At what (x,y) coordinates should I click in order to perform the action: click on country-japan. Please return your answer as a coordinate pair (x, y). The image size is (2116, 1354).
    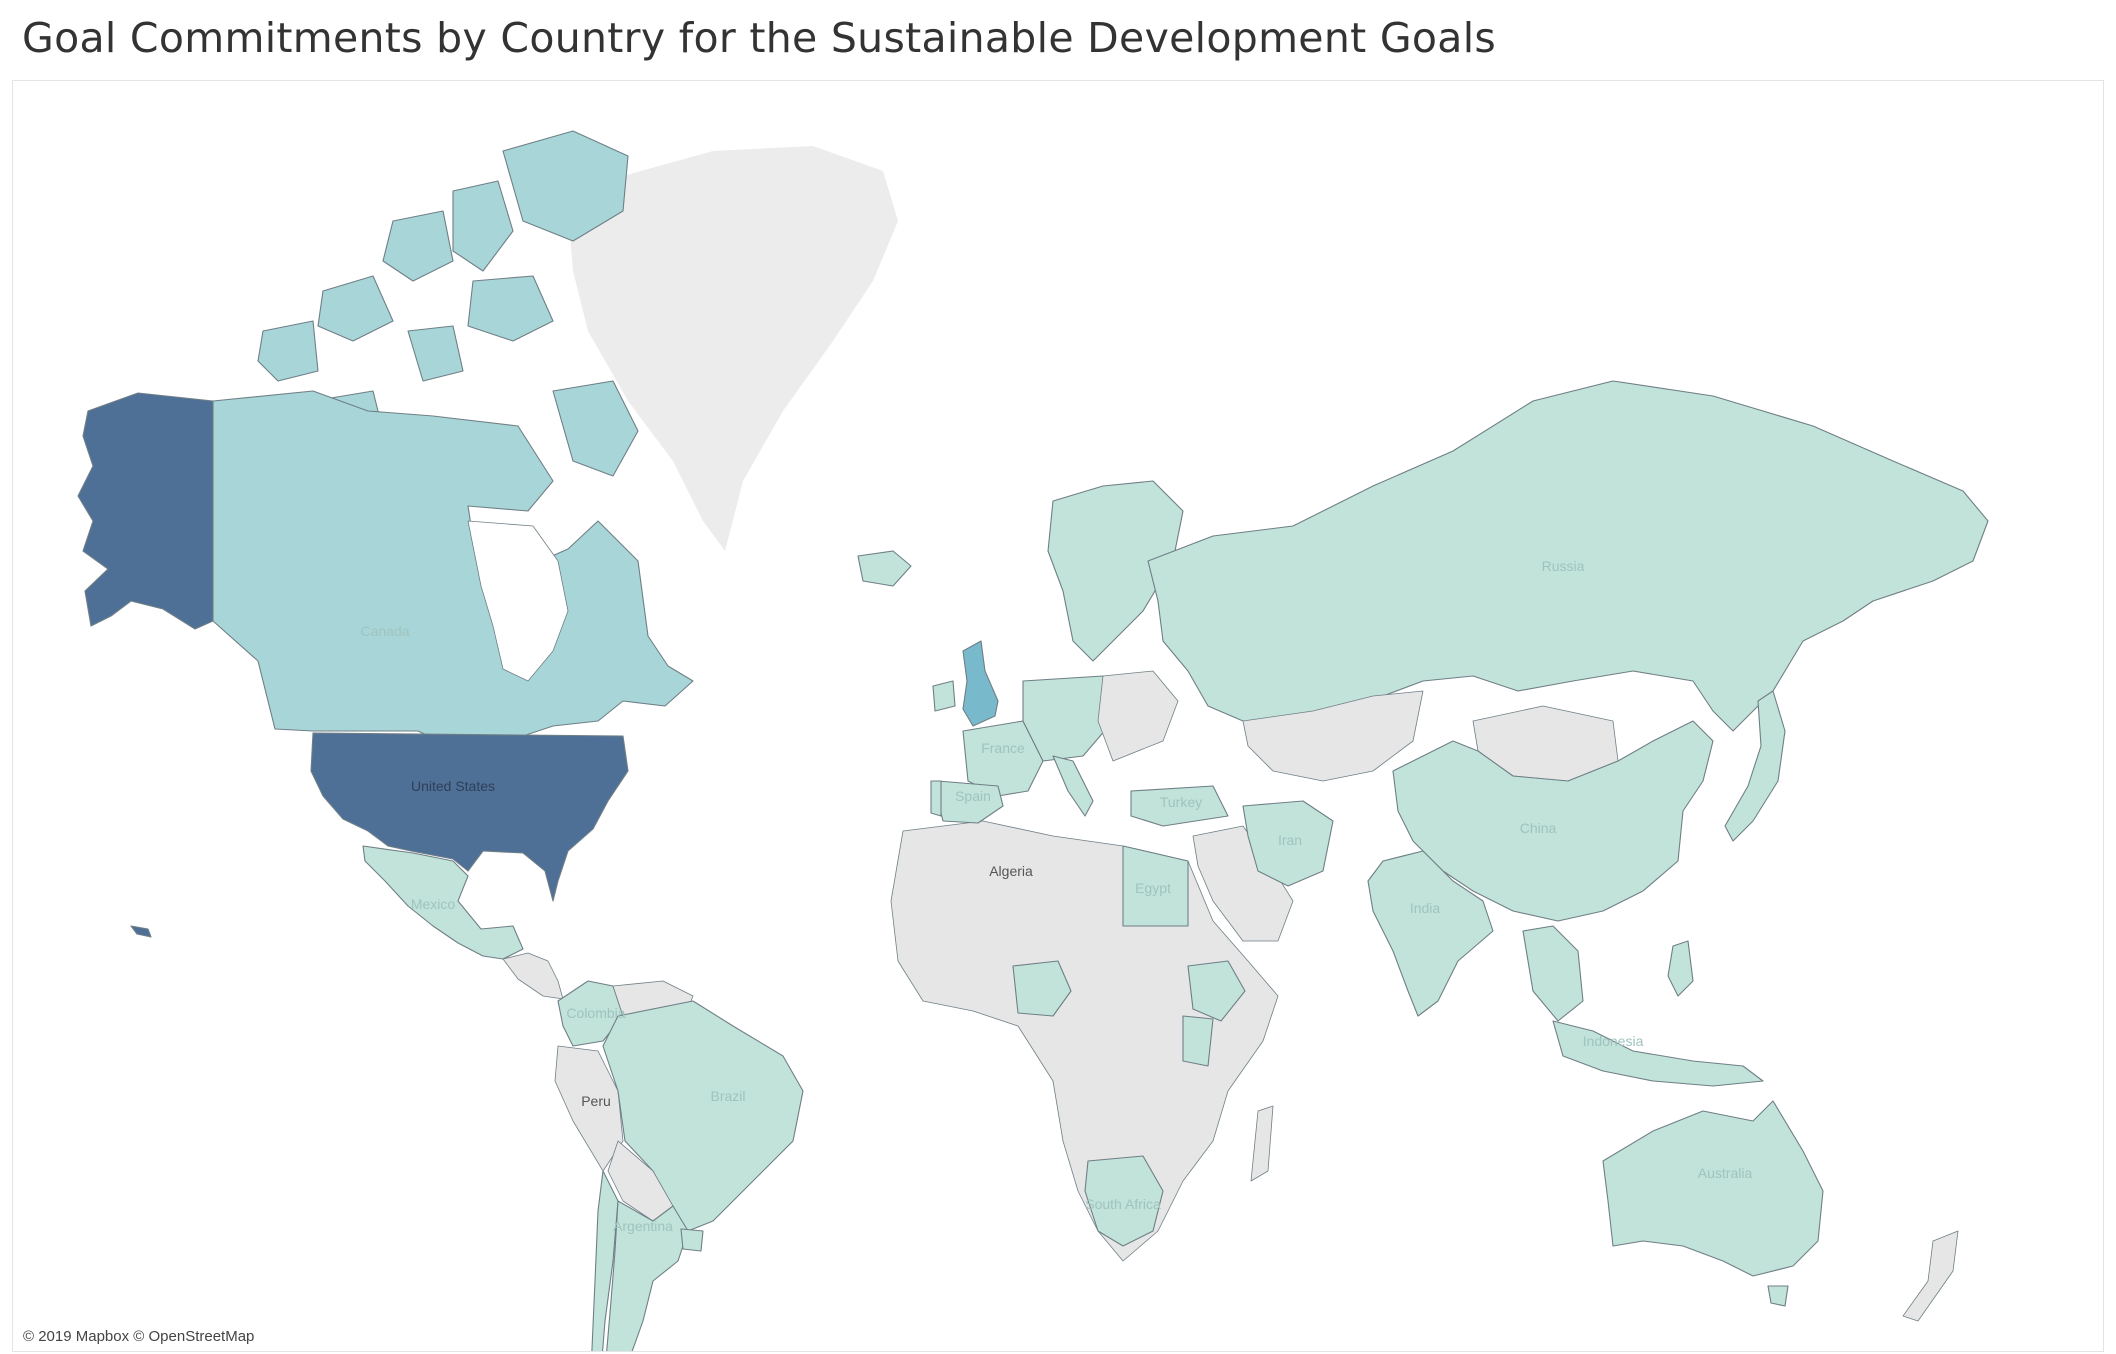
    Looking at the image, I should click on (1755, 766).